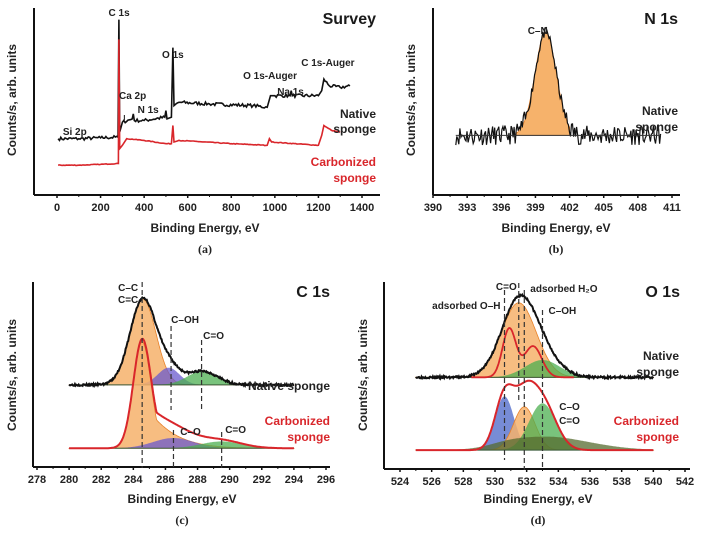 The width and height of the screenshot is (703, 536). What do you see at coordinates (400, 482) in the screenshot?
I see `x-tick-label: 524` at bounding box center [400, 482].